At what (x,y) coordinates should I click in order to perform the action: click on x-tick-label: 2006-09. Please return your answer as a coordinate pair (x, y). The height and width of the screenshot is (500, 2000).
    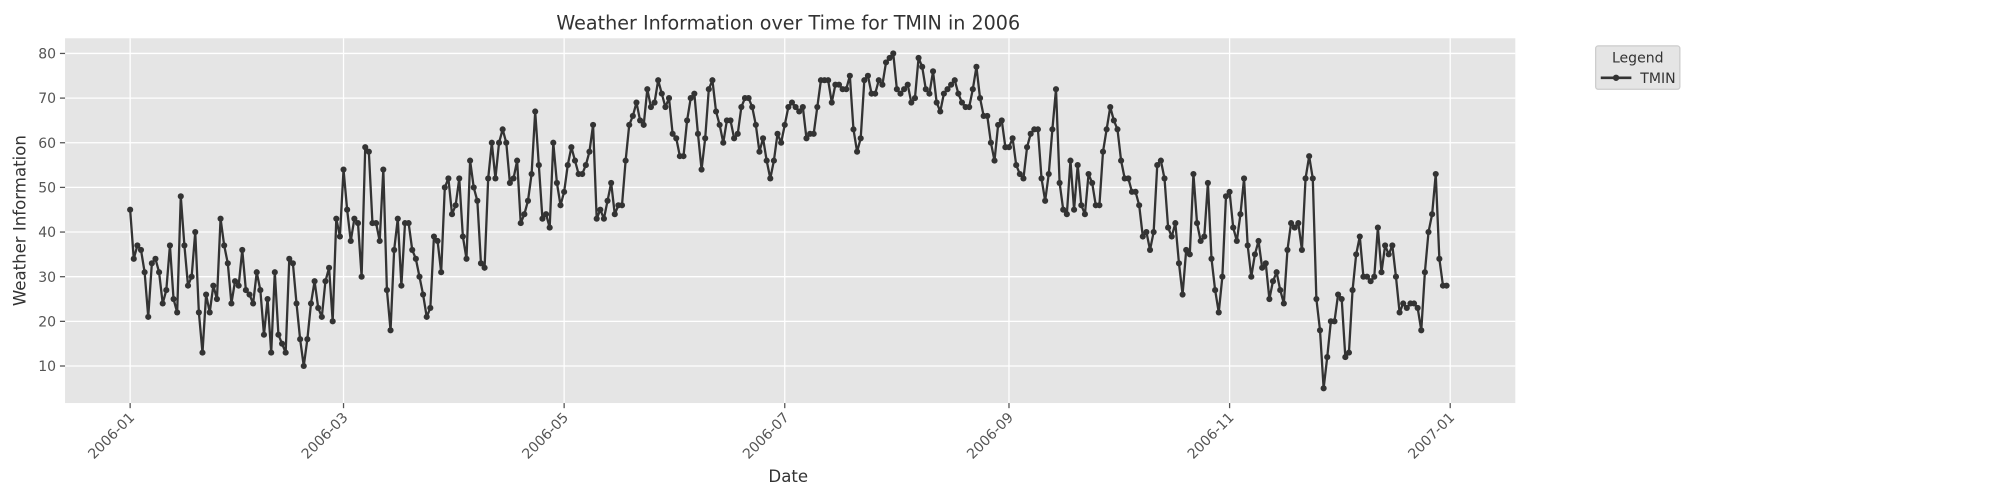
    Looking at the image, I should click on (990, 436).